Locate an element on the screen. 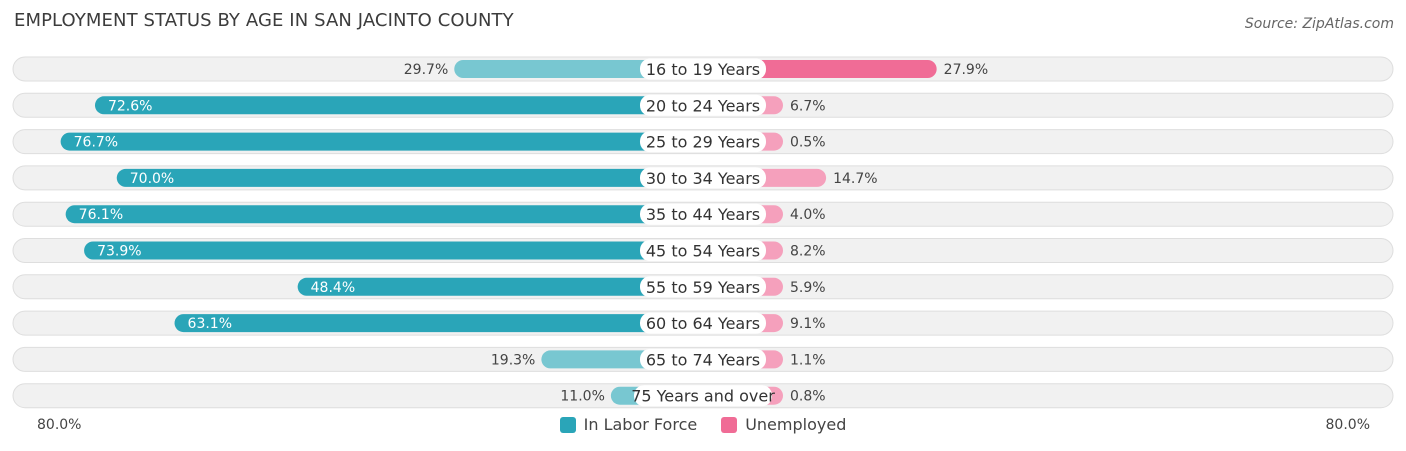 This screenshot has height=451, width=1406. unemployed-value-65-to-74-years: 1.1% is located at coordinates (808, 360).